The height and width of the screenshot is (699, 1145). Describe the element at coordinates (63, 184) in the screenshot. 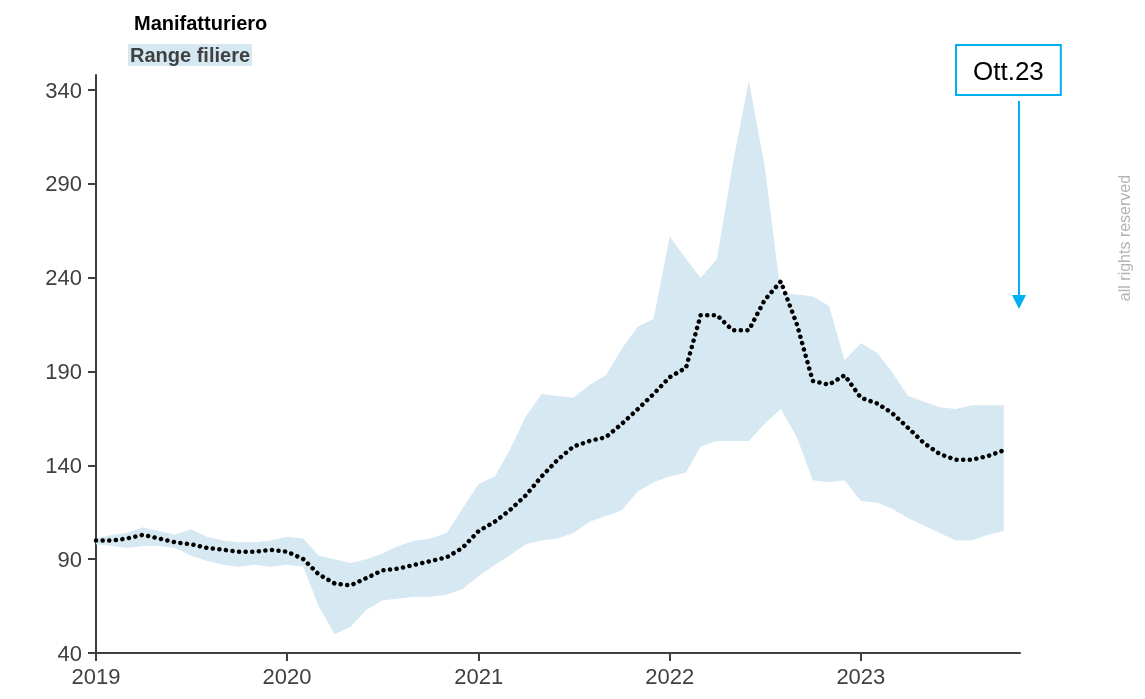

I see `y-tick-label: 290` at that location.